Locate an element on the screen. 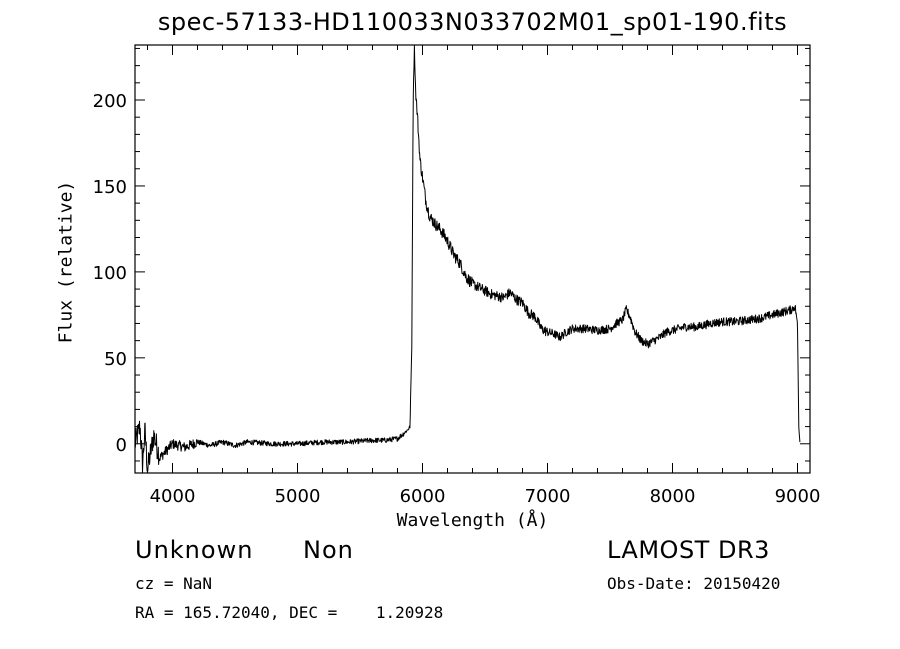 The width and height of the screenshot is (900, 649). x-tick-label: 6000 is located at coordinates (423, 496).